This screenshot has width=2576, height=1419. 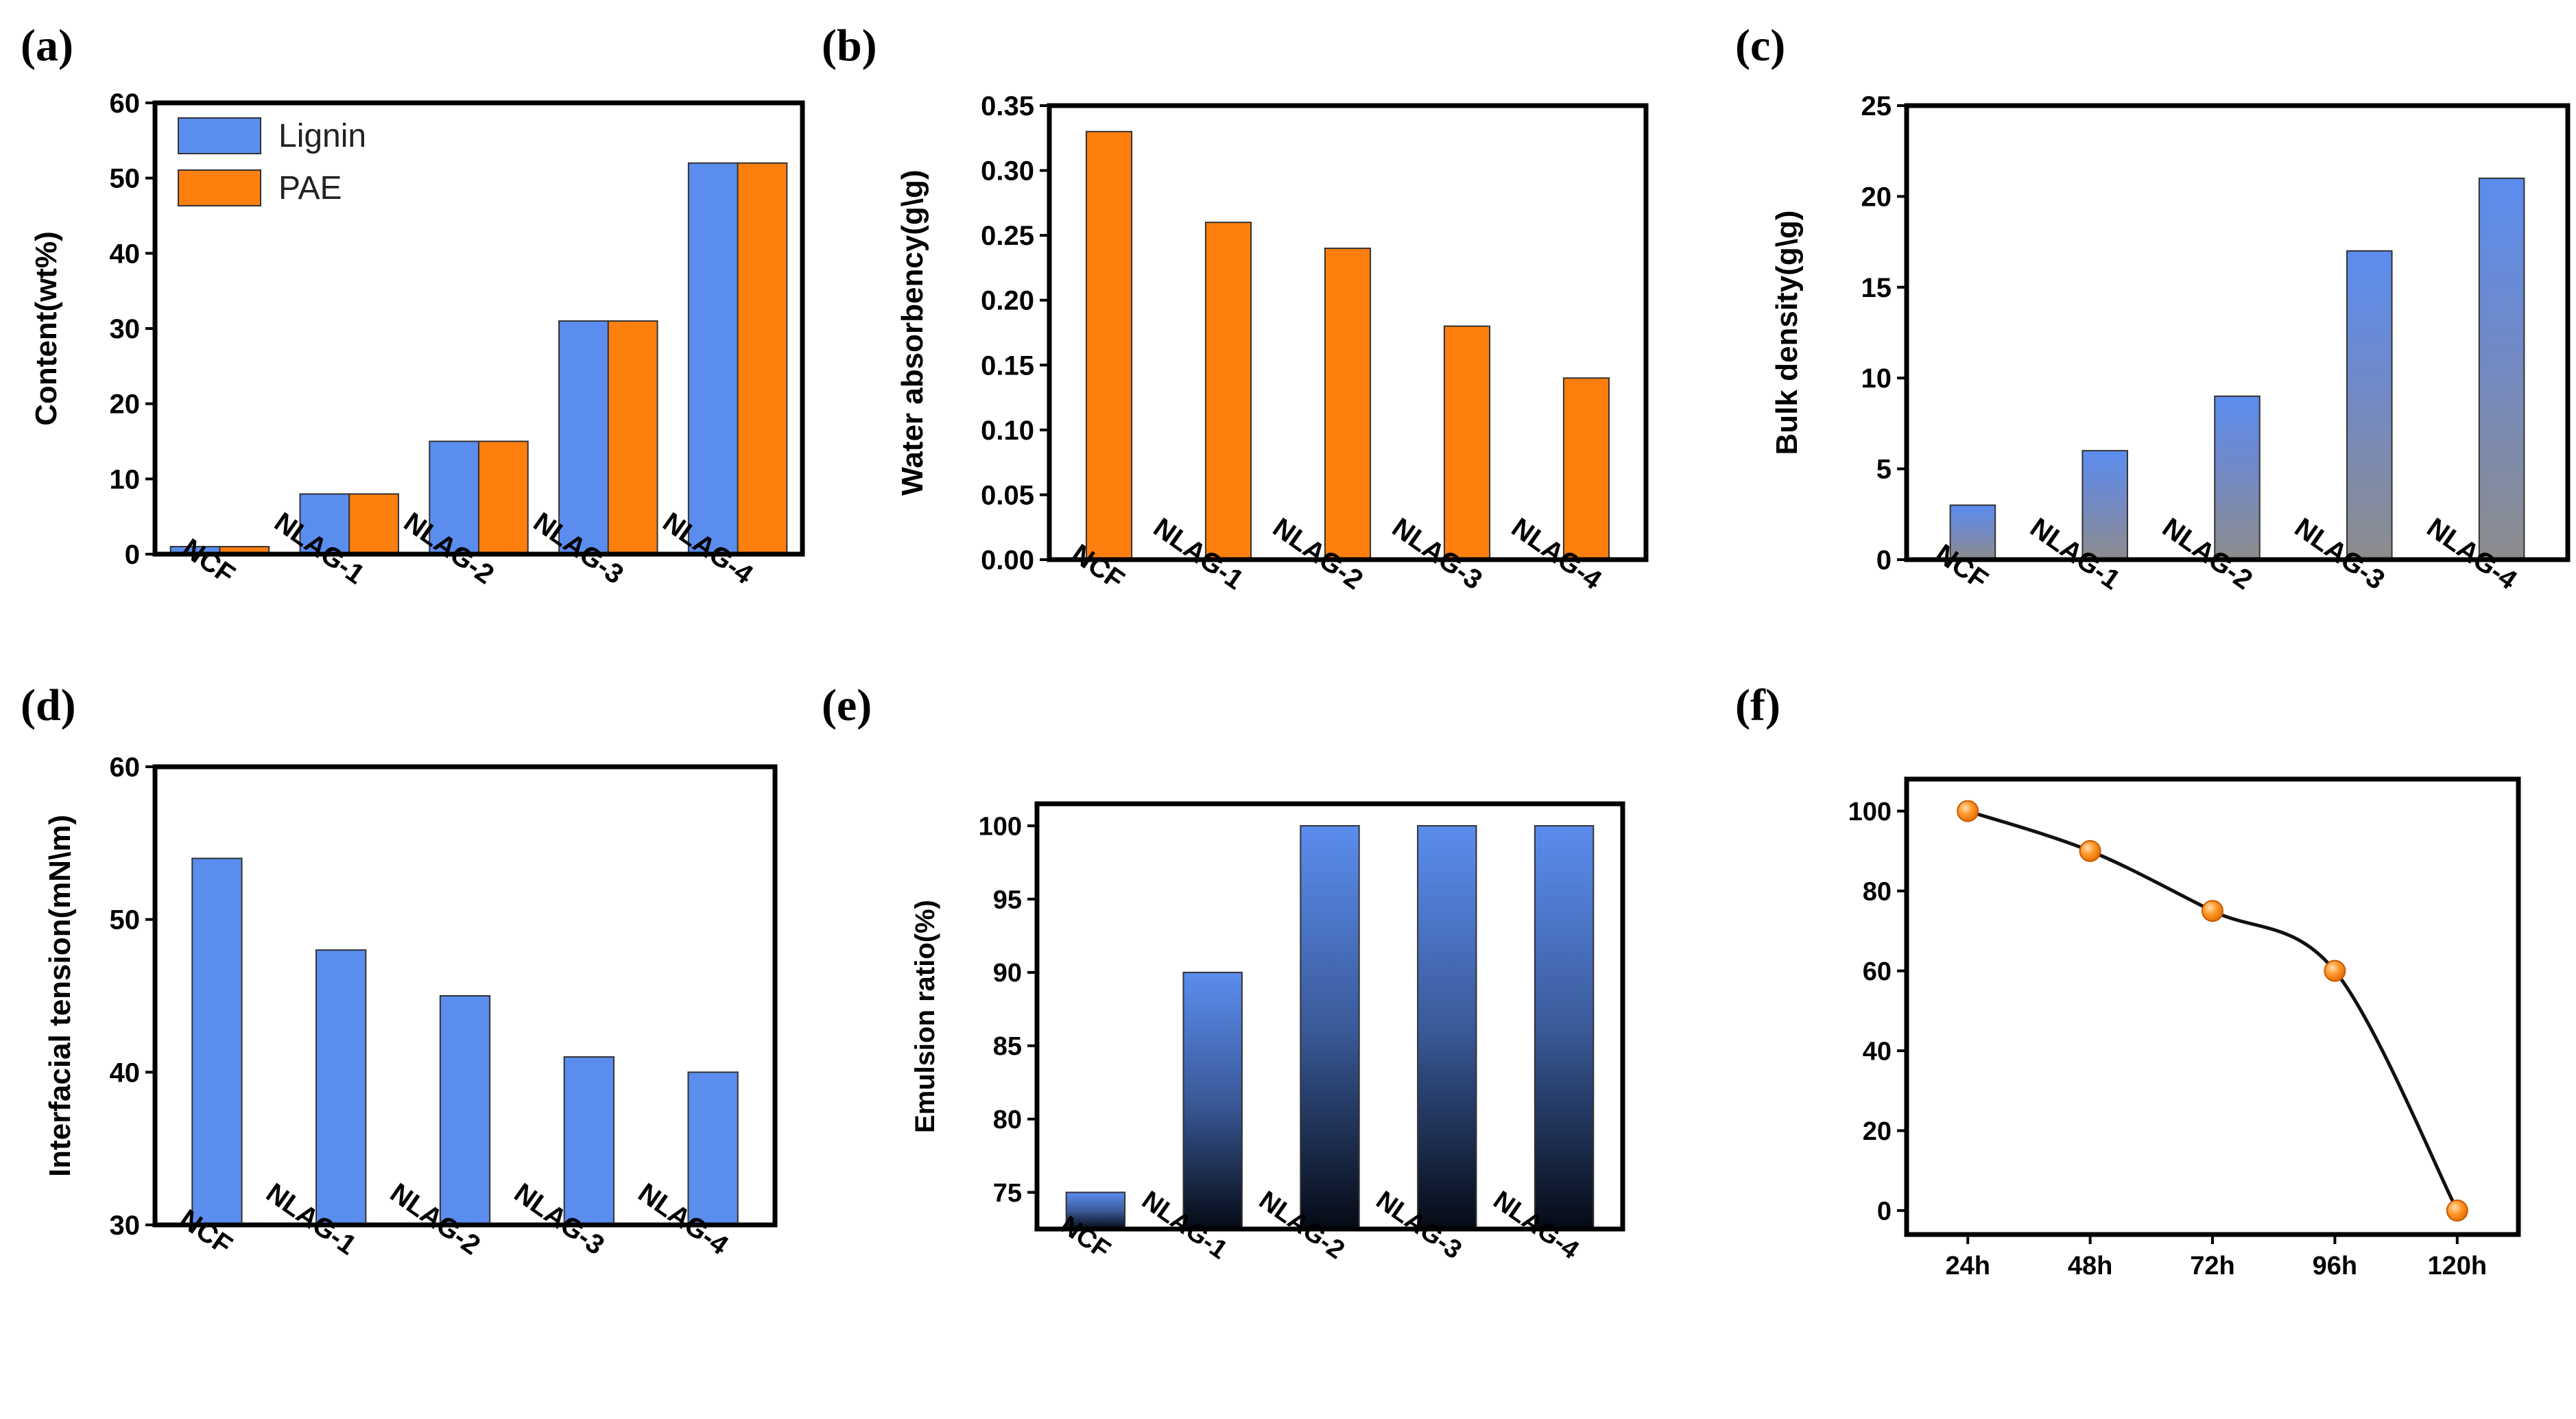 What do you see at coordinates (2213, 1010) in the screenshot?
I see `series-line` at bounding box center [2213, 1010].